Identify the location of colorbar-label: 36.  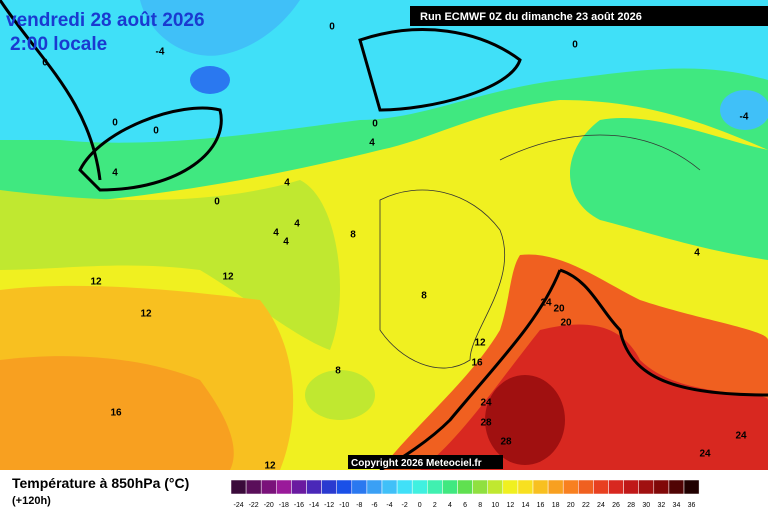
(692, 505).